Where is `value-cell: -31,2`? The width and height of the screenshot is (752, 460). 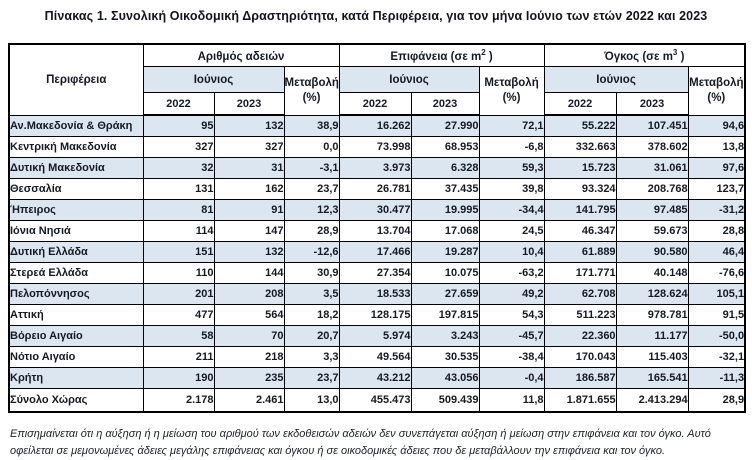
value-cell: -31,2 is located at coordinates (716, 210).